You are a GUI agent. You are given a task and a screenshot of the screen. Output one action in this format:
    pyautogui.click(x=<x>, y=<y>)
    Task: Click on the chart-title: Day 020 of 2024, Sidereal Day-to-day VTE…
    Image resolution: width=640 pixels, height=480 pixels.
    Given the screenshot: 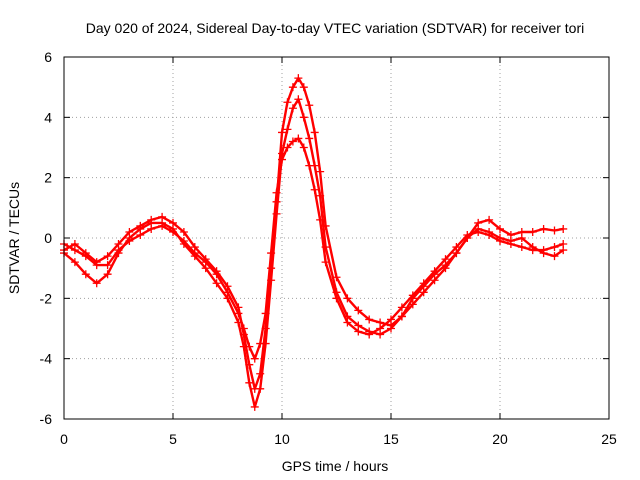 What is the action you would take?
    pyautogui.click(x=335, y=28)
    